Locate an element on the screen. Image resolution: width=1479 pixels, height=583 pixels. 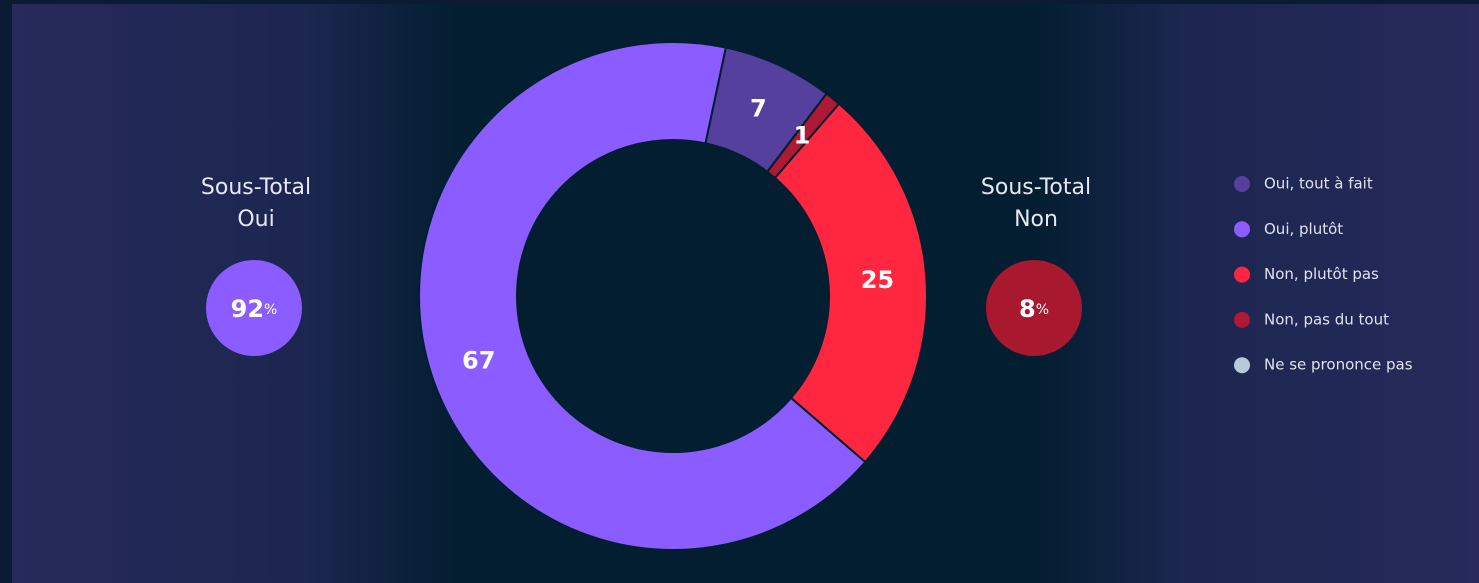
subtotal-value: 8% is located at coordinates (1034, 309).